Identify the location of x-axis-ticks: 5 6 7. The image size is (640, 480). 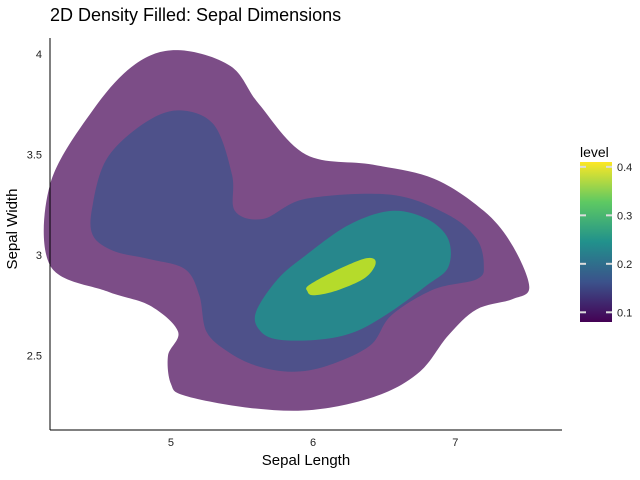
(313, 443).